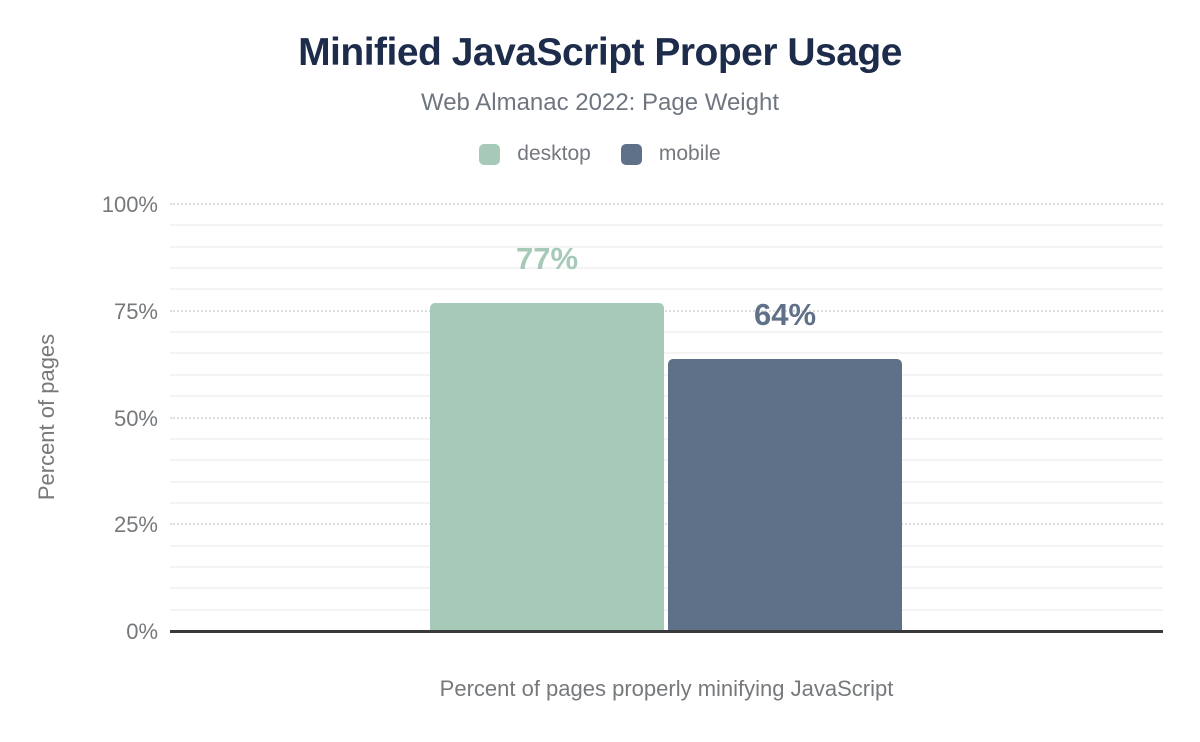 The image size is (1200, 742). I want to click on legend-item-desktop: desktop, so click(535, 154).